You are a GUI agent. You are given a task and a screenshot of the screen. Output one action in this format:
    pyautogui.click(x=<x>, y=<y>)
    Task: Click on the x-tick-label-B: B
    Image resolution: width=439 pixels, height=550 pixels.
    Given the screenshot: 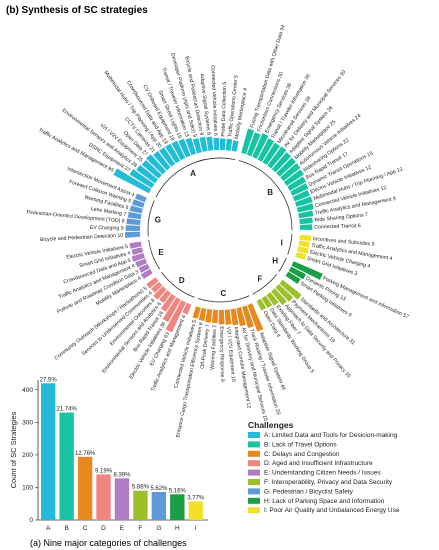 What is the action you would take?
    pyautogui.click(x=66, y=528)
    